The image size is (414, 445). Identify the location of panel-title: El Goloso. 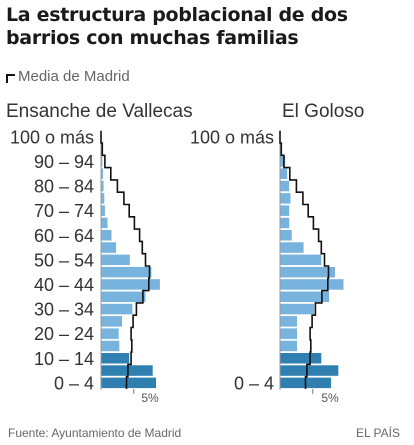
(323, 111).